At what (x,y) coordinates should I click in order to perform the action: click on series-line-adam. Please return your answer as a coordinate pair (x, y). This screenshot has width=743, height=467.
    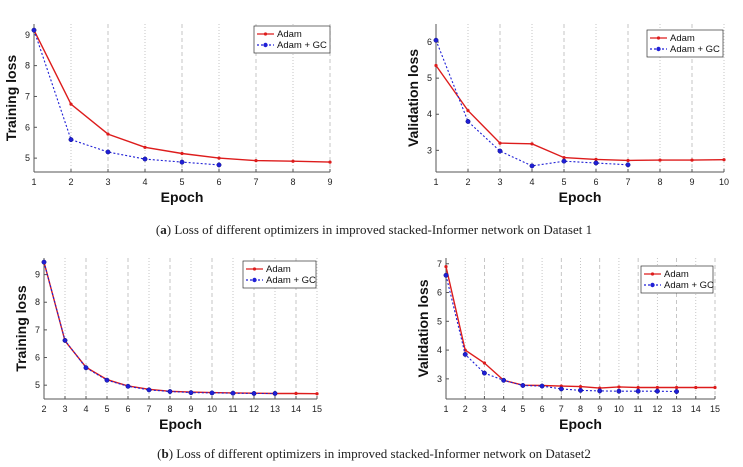
    Looking at the image, I should click on (580, 113).